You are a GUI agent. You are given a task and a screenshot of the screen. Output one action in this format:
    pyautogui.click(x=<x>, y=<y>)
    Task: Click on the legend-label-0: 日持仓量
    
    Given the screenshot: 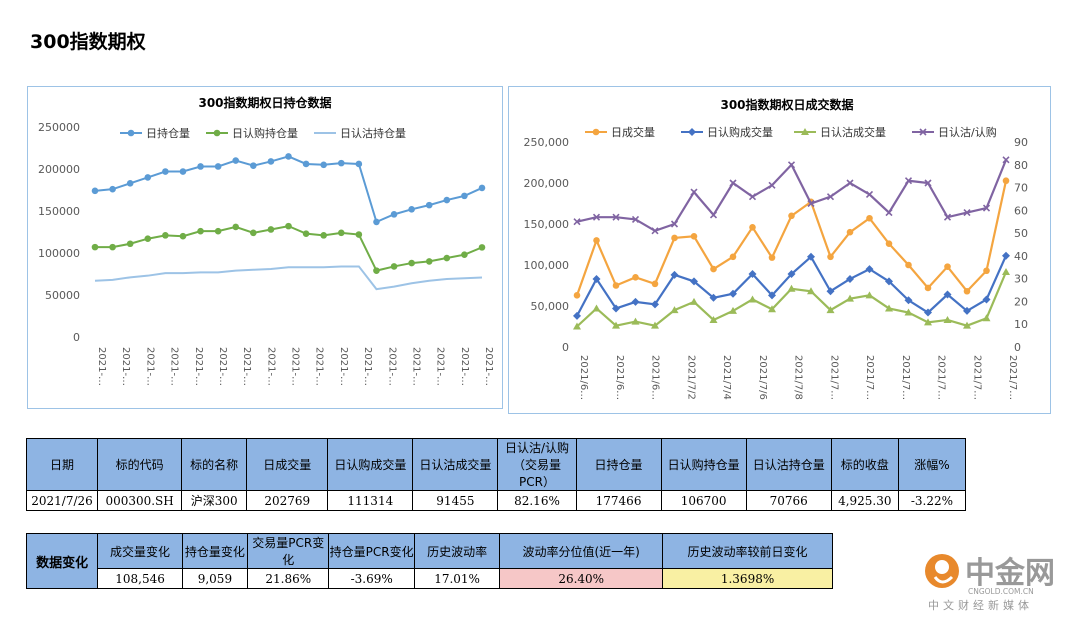 What is the action you would take?
    pyautogui.click(x=168, y=133)
    